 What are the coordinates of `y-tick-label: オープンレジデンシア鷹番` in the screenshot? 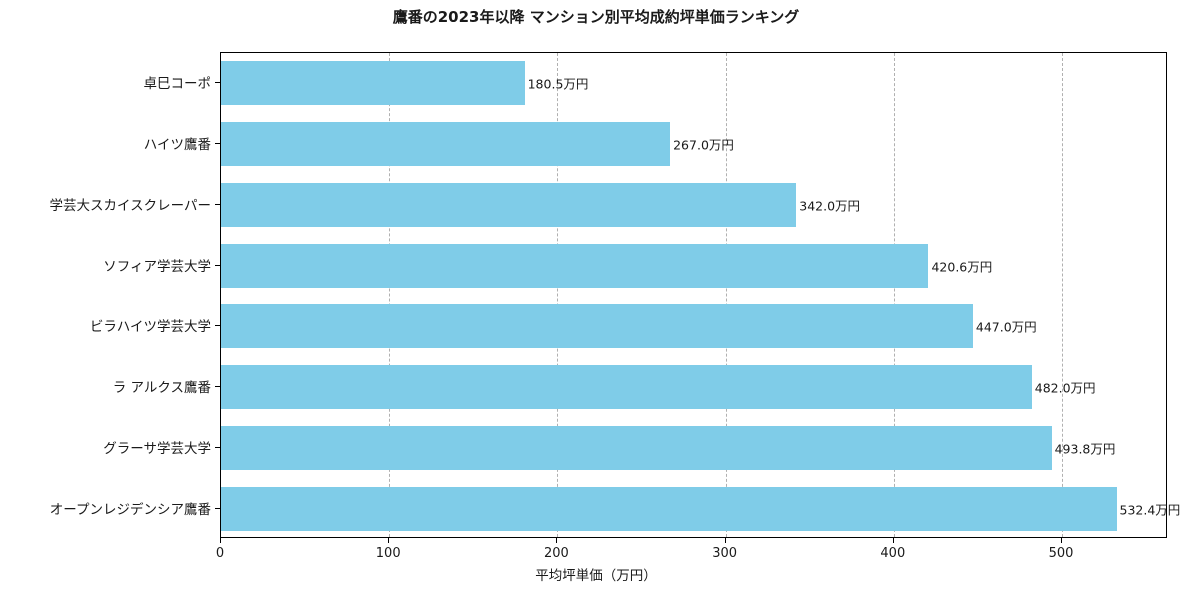 It's located at (130, 509).